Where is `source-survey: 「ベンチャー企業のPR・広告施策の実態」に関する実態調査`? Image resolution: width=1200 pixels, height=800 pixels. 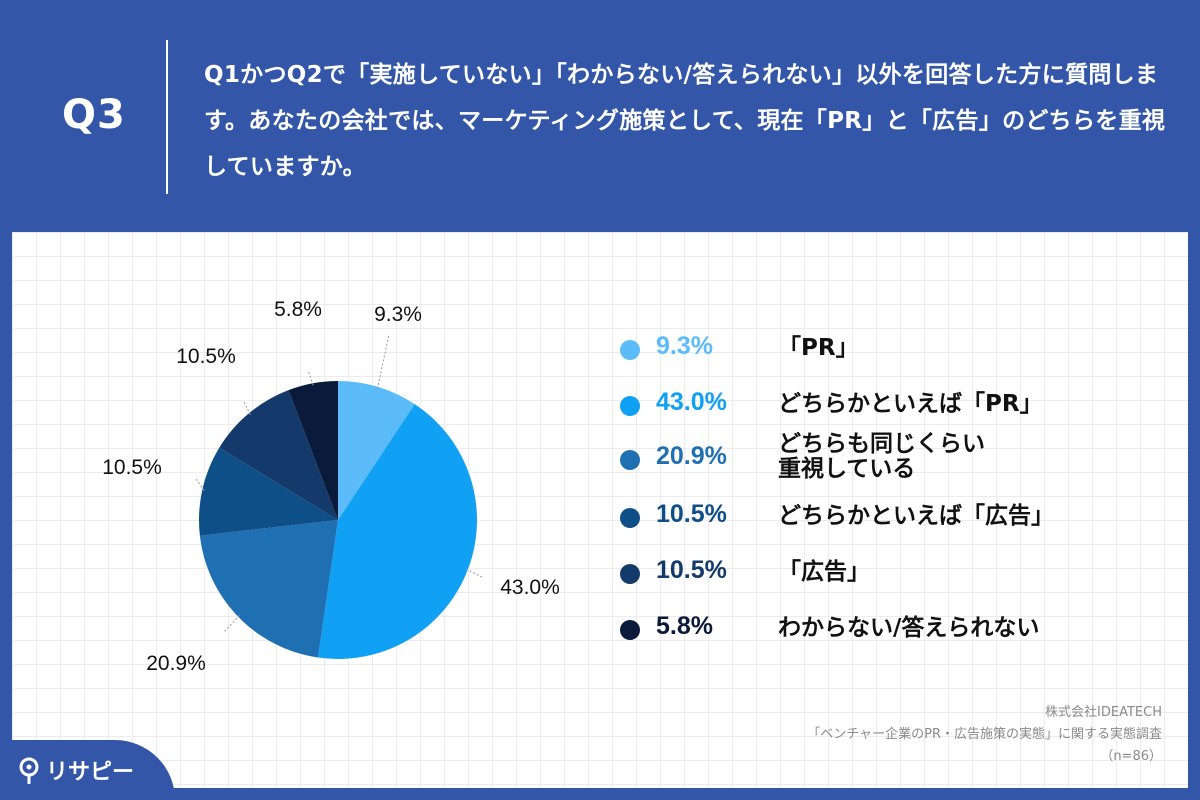 source-survey: 「ベンチャー企業のPR・広告施策の実態」に関する実態調査 is located at coordinates (984, 734).